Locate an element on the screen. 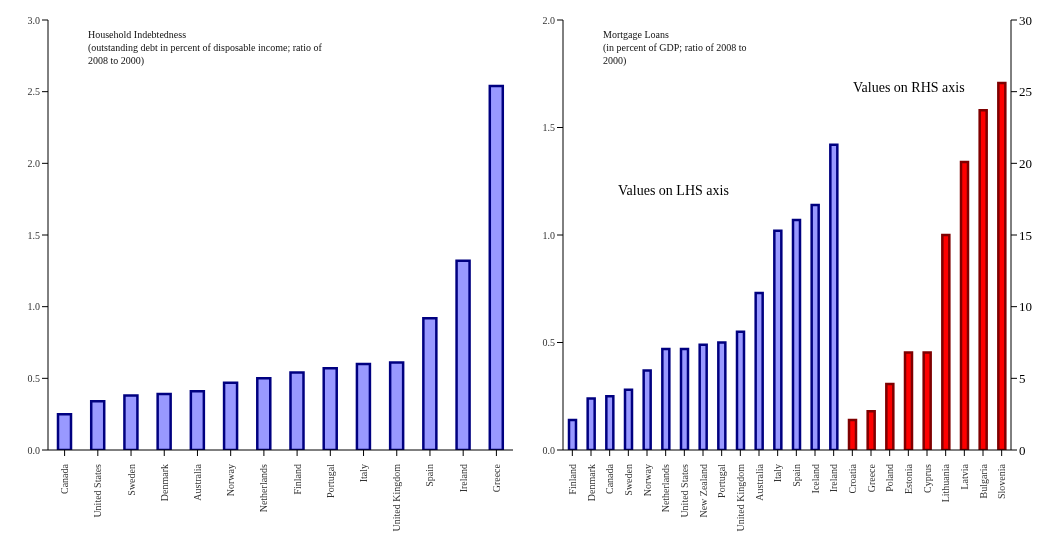  text: Household Indebtedness is located at coordinates (138, 34).